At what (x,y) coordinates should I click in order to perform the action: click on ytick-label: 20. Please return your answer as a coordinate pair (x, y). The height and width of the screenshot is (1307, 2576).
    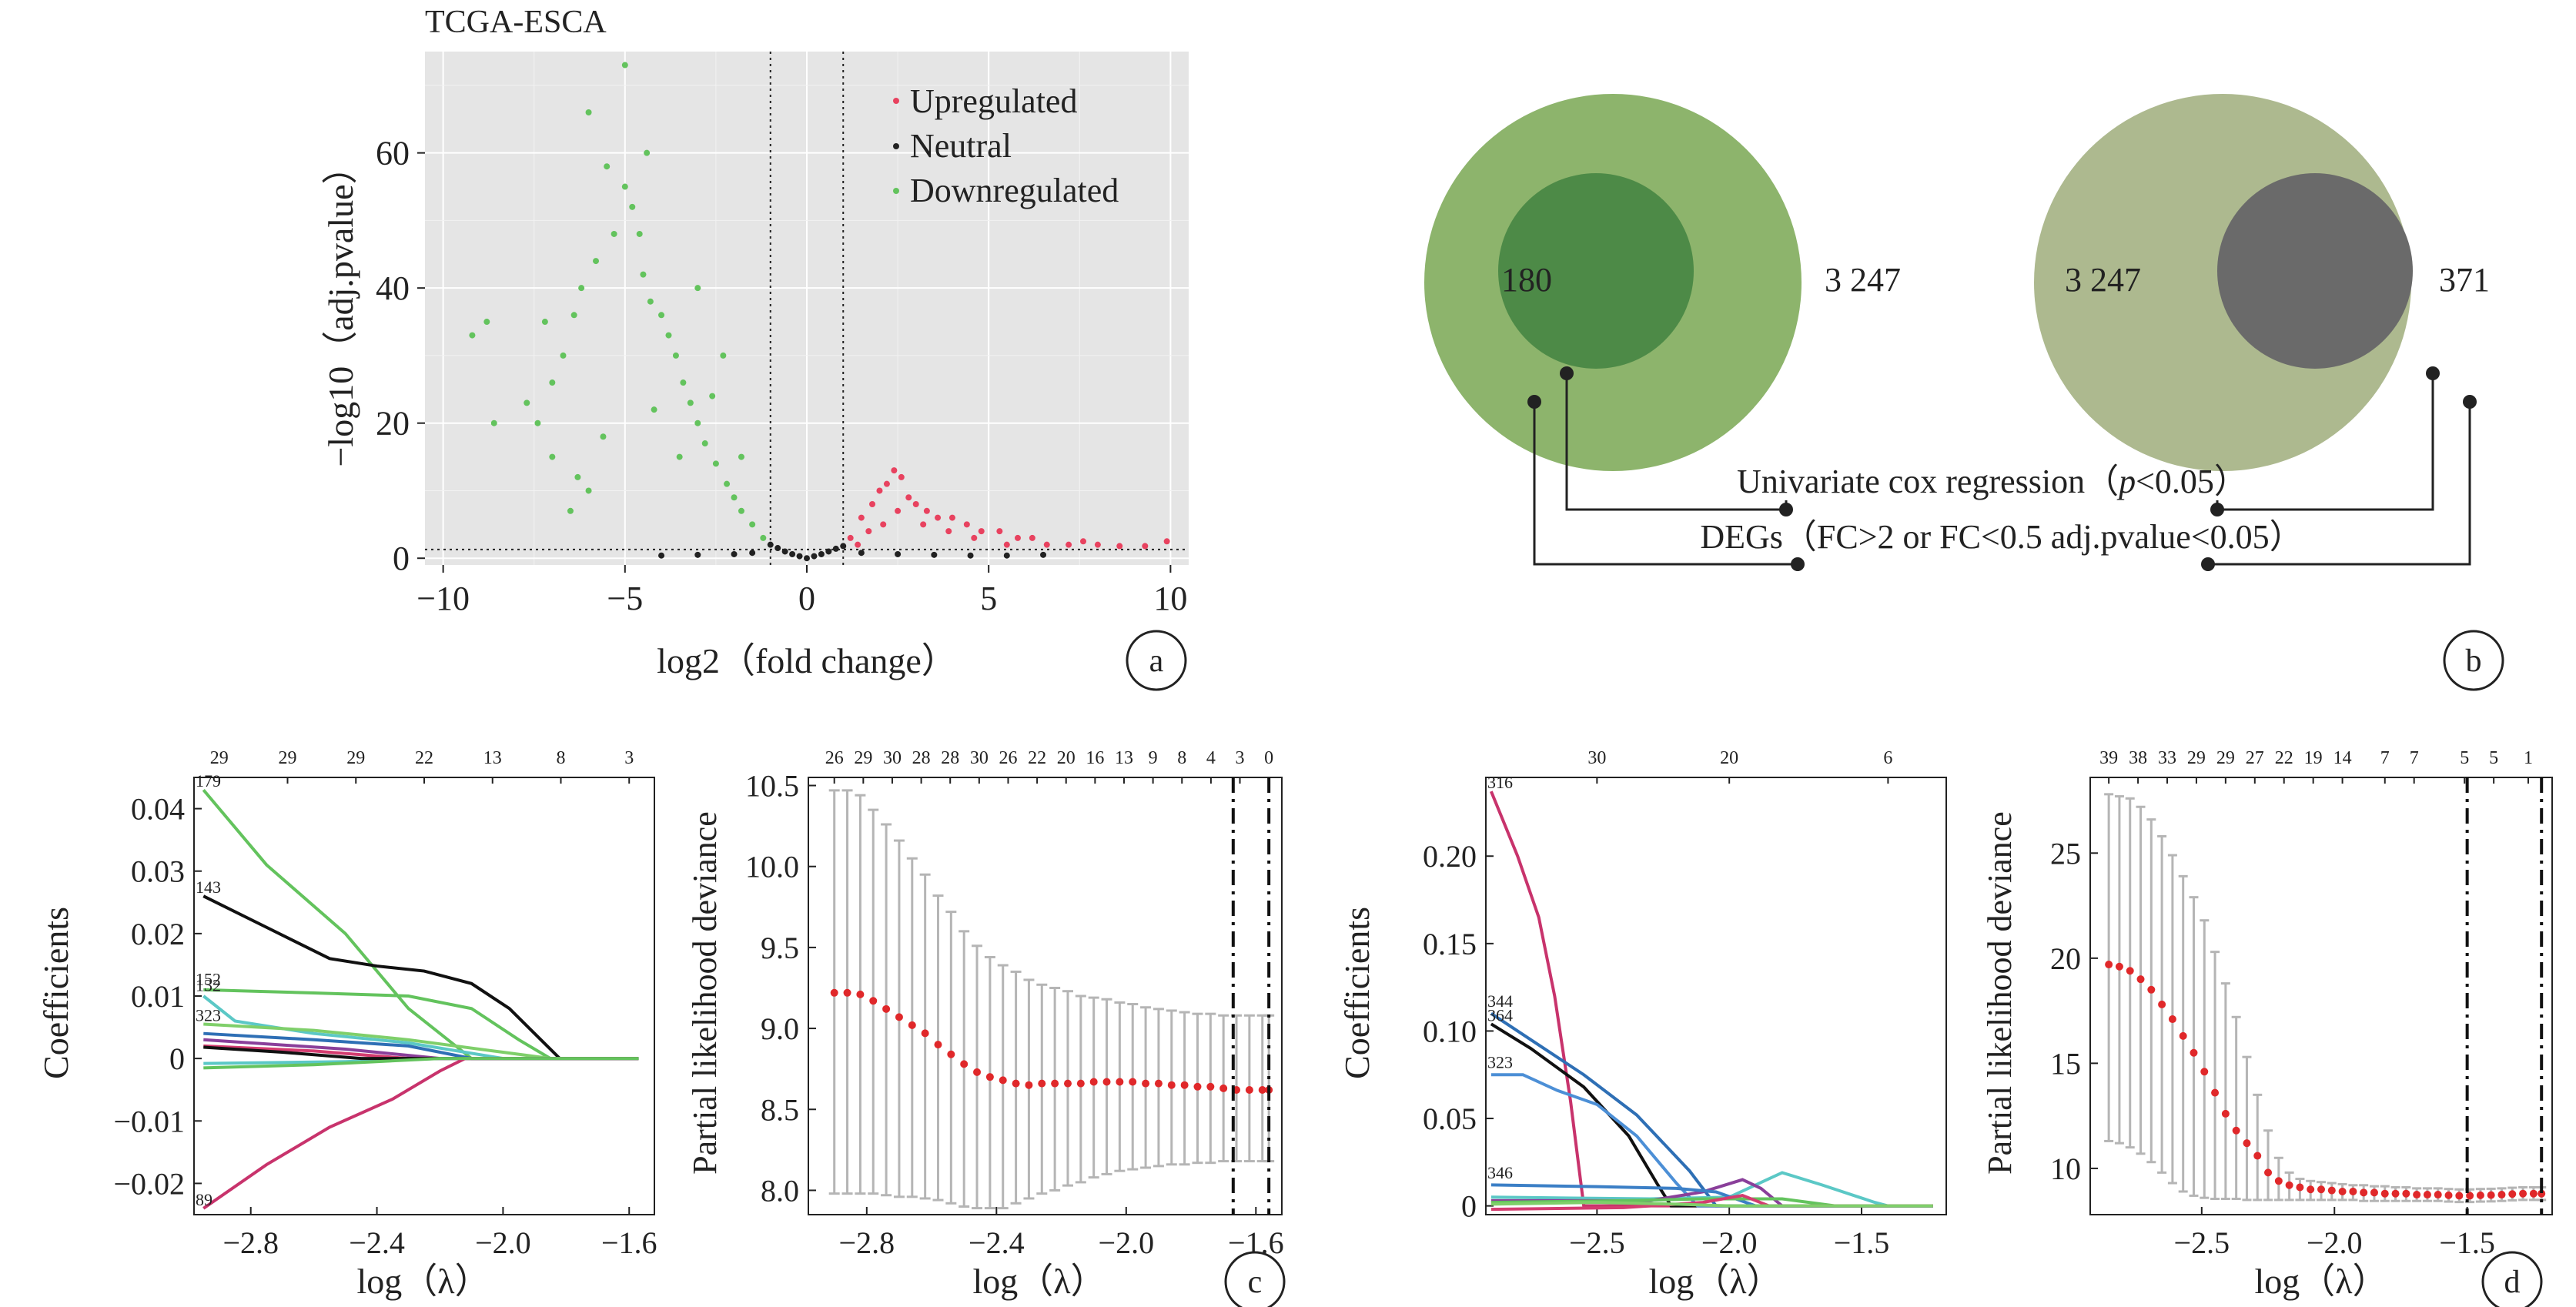
    Looking at the image, I should click on (2065, 958).